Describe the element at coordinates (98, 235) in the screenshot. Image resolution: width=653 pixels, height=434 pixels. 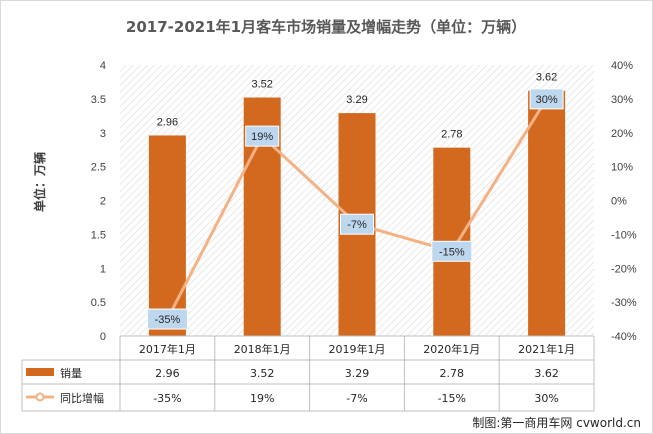
I see `y-tick-label: 1.5` at that location.